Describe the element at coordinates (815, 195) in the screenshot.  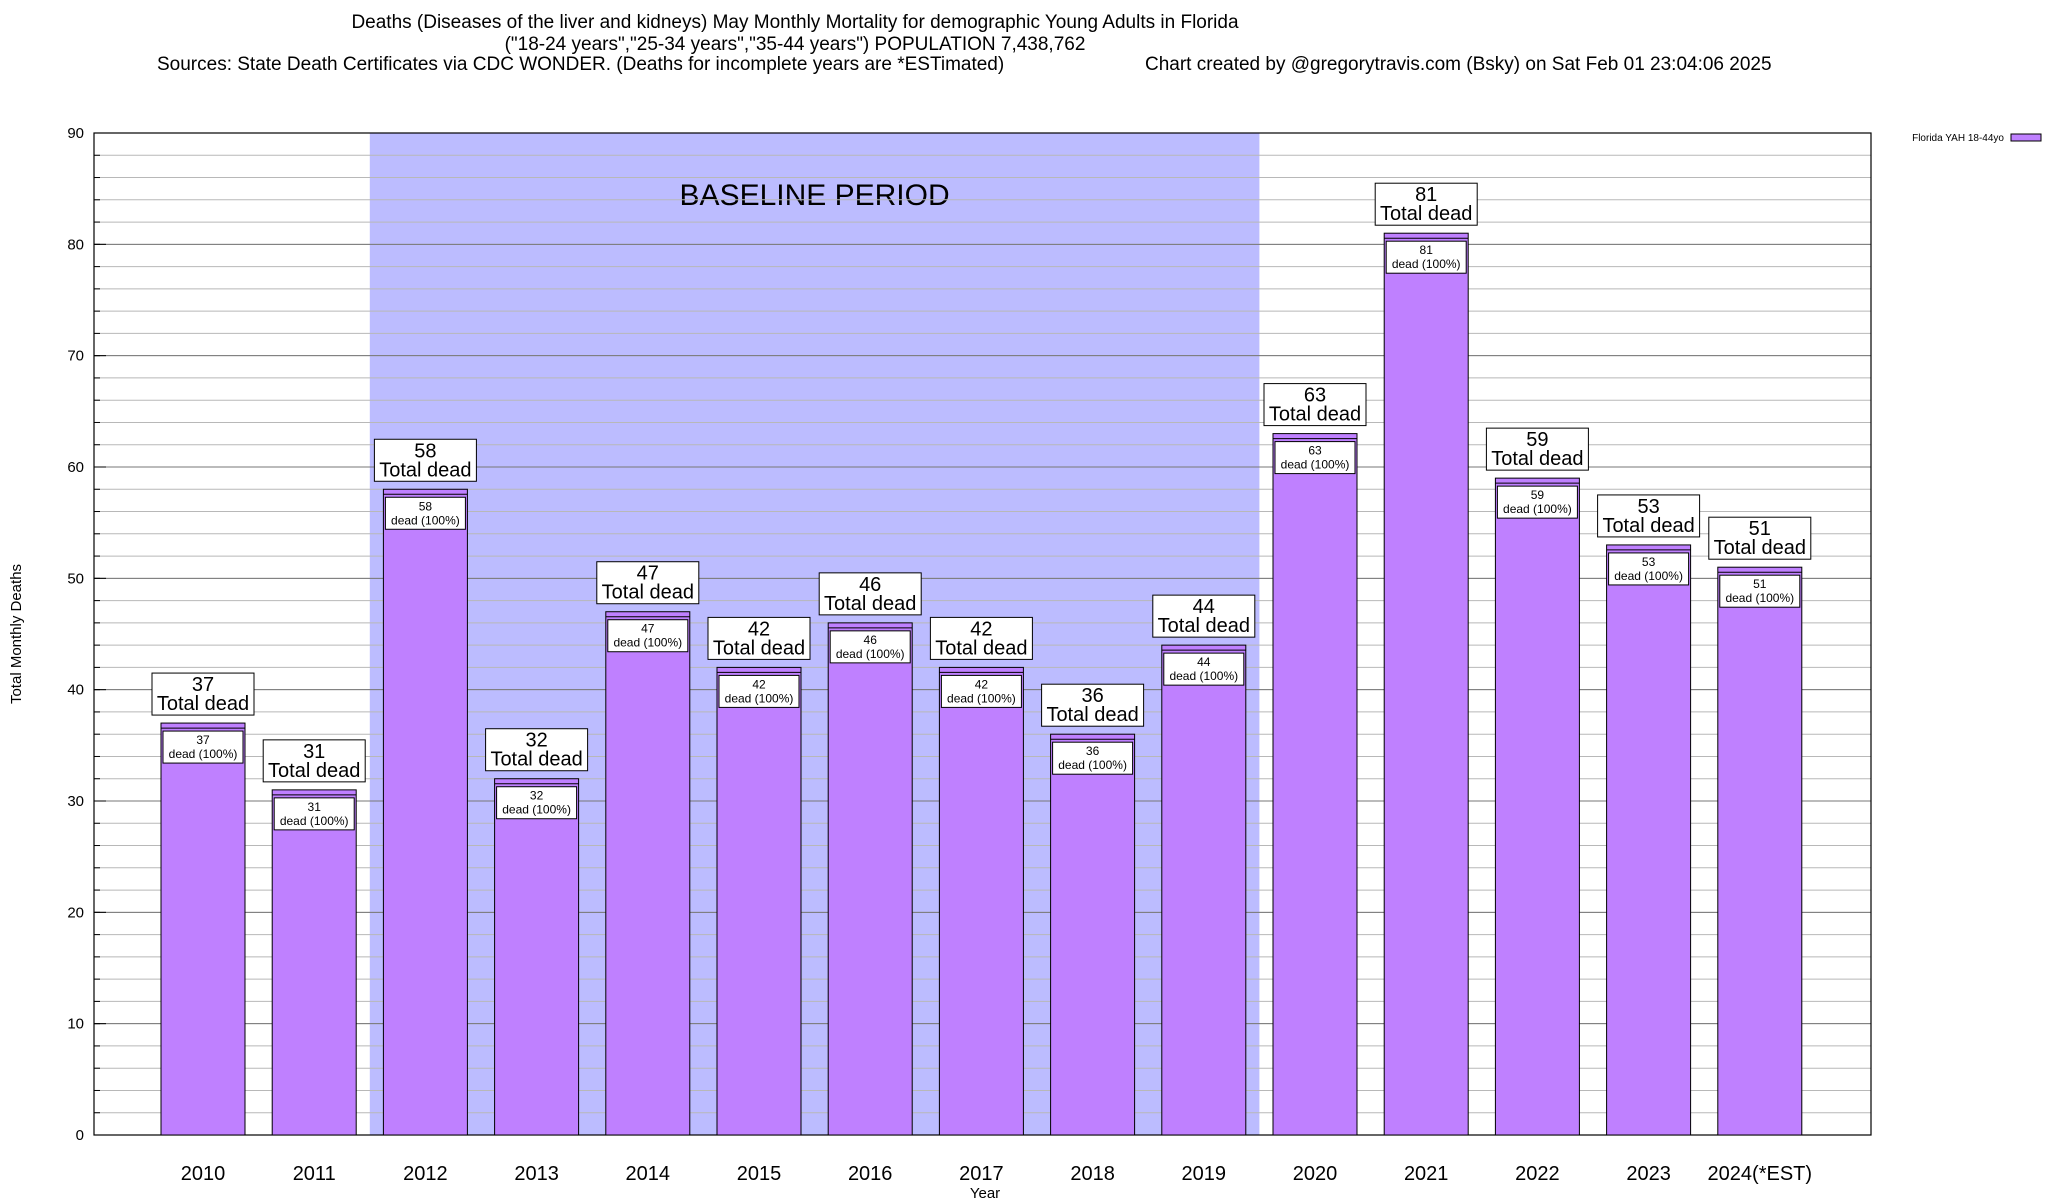
I see `baseline-period-label: BASELINE PERIOD` at that location.